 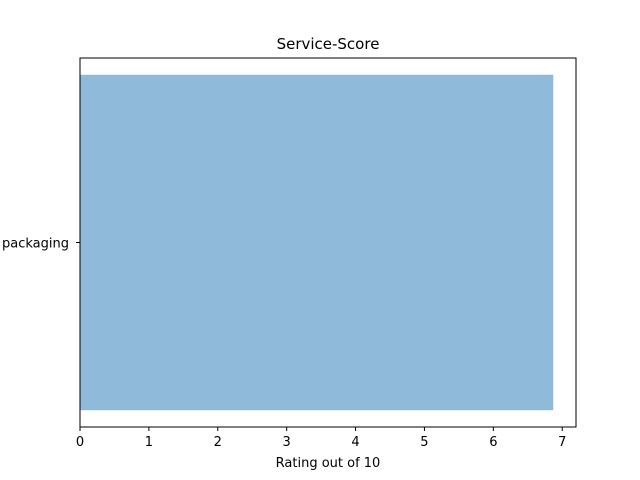 What do you see at coordinates (149, 442) in the screenshot?
I see `x-tick-label: 1` at bounding box center [149, 442].